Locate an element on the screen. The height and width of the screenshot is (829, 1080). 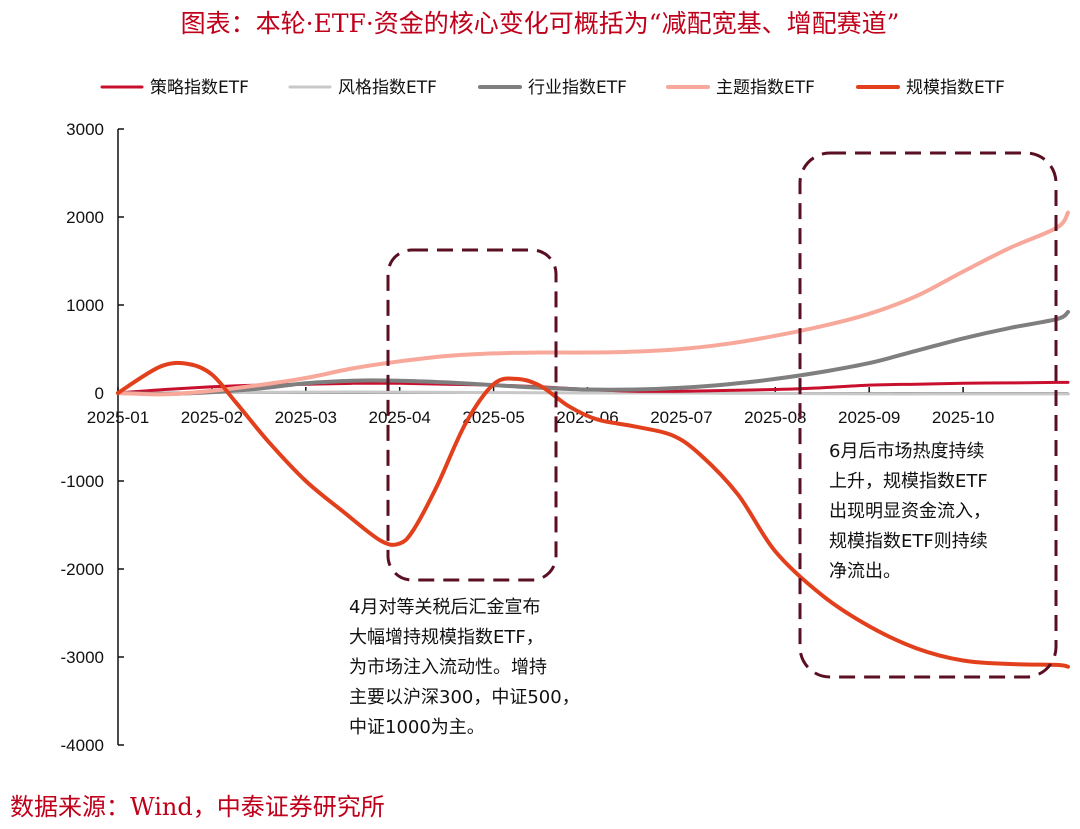
legend-label: 策略指数ETF is located at coordinates (199, 88).